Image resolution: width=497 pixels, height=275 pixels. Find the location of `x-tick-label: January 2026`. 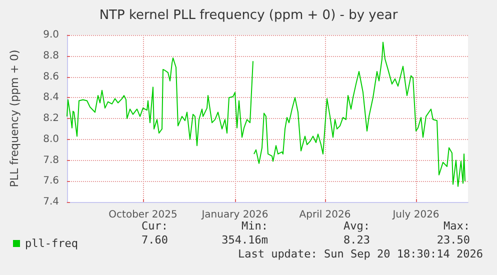

x-tick-label: January 2026 is located at coordinates (234, 215).